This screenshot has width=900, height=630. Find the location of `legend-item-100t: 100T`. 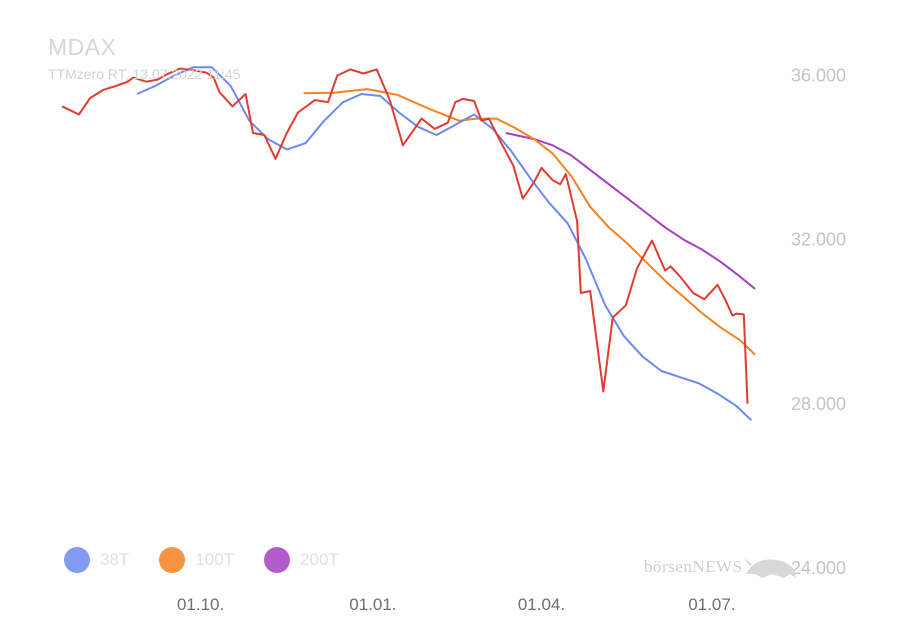

legend-item-100t: 100T is located at coordinates (196, 560).